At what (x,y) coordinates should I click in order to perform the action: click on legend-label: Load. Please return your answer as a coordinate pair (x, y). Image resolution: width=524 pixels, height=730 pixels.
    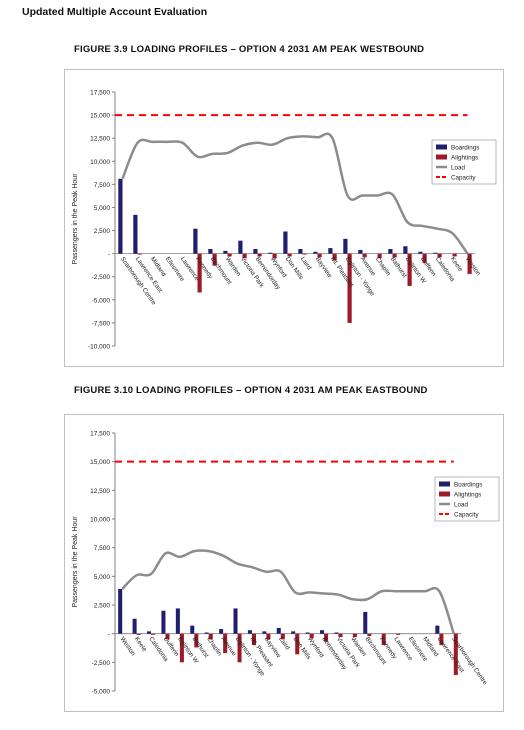
    Looking at the image, I should click on (461, 504).